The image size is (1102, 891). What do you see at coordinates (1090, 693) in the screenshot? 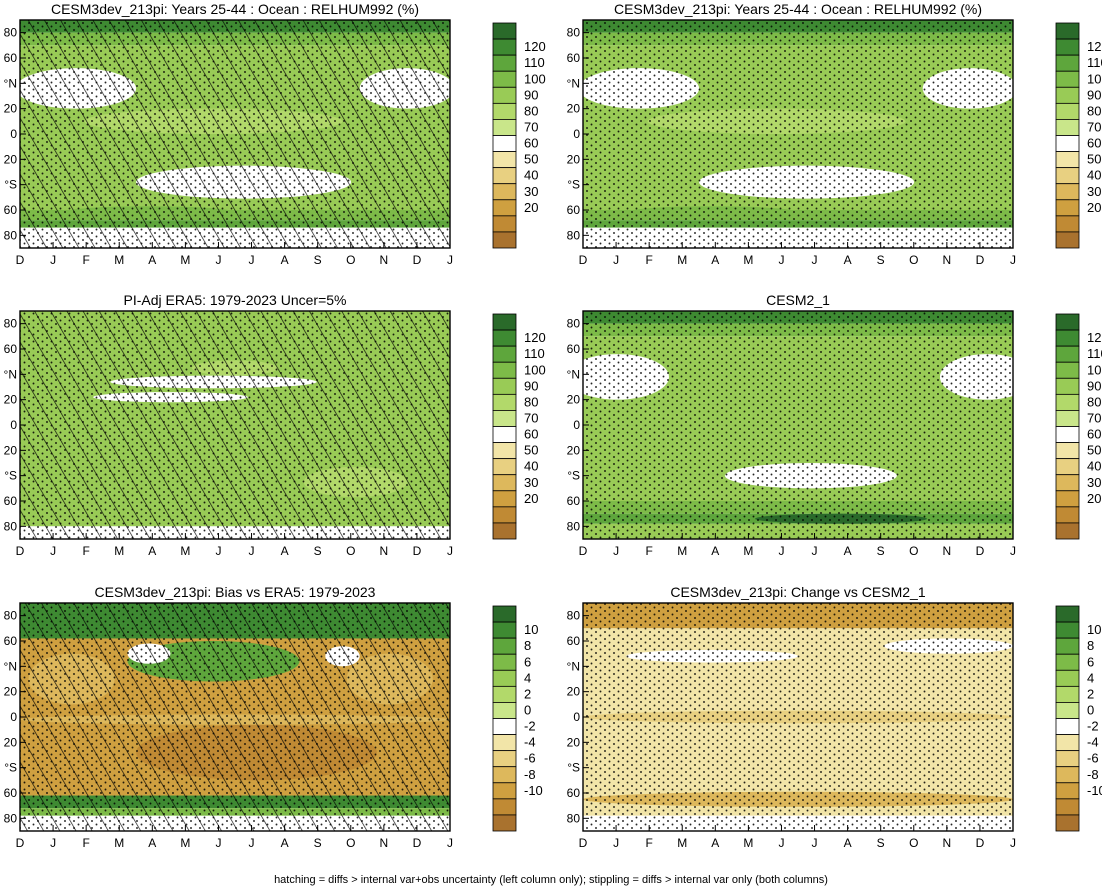
I see `colorbar-tick-label: 2` at bounding box center [1090, 693].